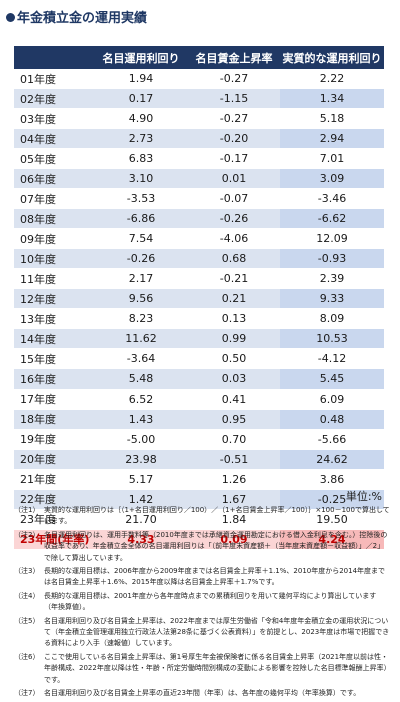  What do you see at coordinates (54, 319) in the screenshot?
I see `year-cell: 13年度` at bounding box center [54, 319].